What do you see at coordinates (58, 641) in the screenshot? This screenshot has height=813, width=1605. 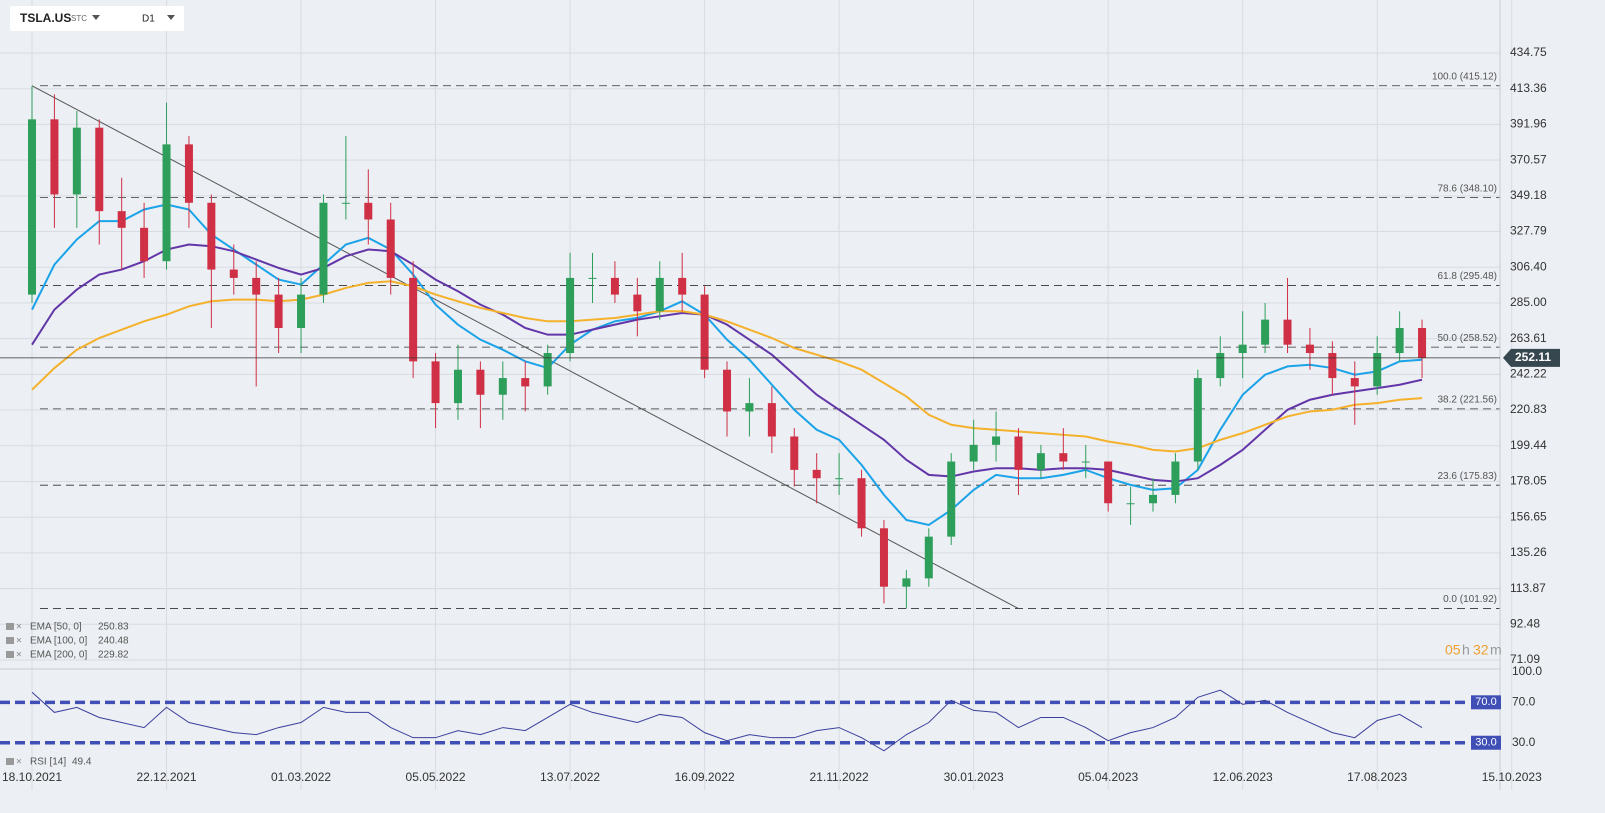 I see `legend-name: EMA [100, 0]` at bounding box center [58, 641].